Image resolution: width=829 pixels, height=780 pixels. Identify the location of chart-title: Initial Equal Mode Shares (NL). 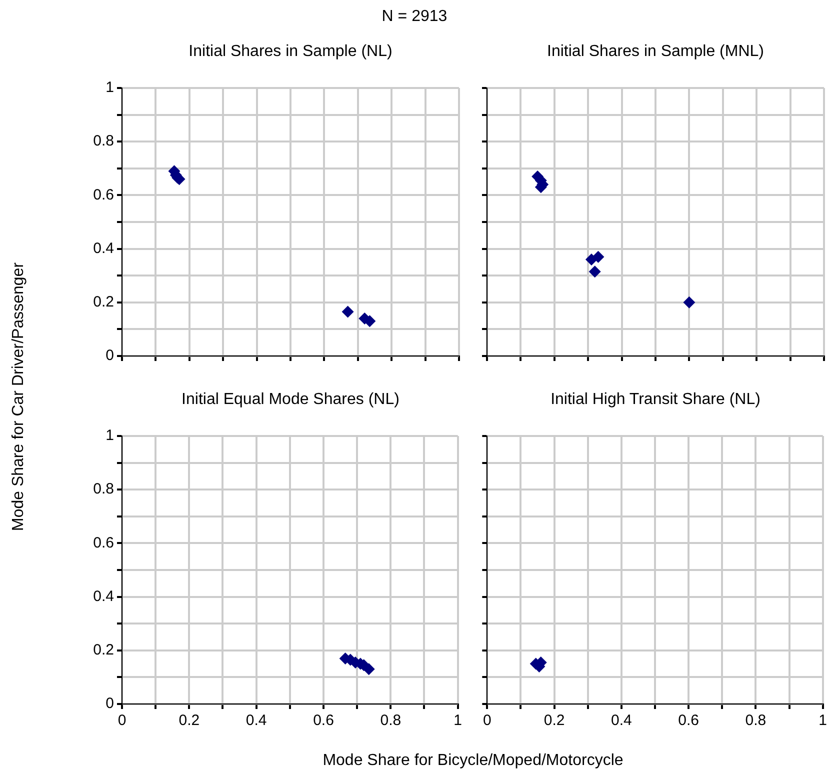
(290, 400).